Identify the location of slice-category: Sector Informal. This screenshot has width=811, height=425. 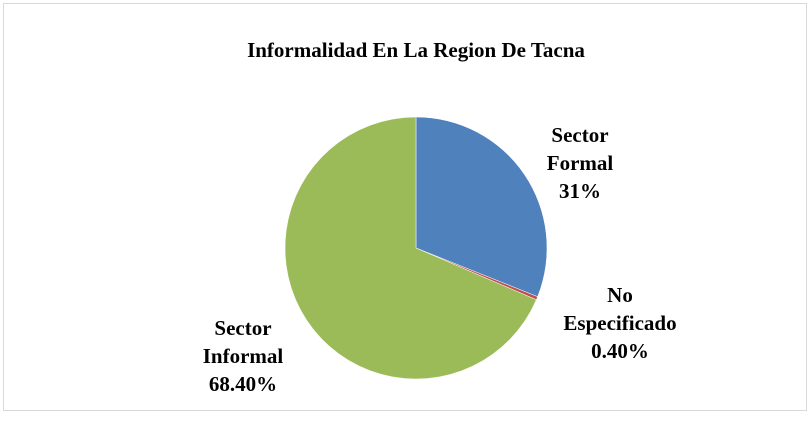
(243, 342).